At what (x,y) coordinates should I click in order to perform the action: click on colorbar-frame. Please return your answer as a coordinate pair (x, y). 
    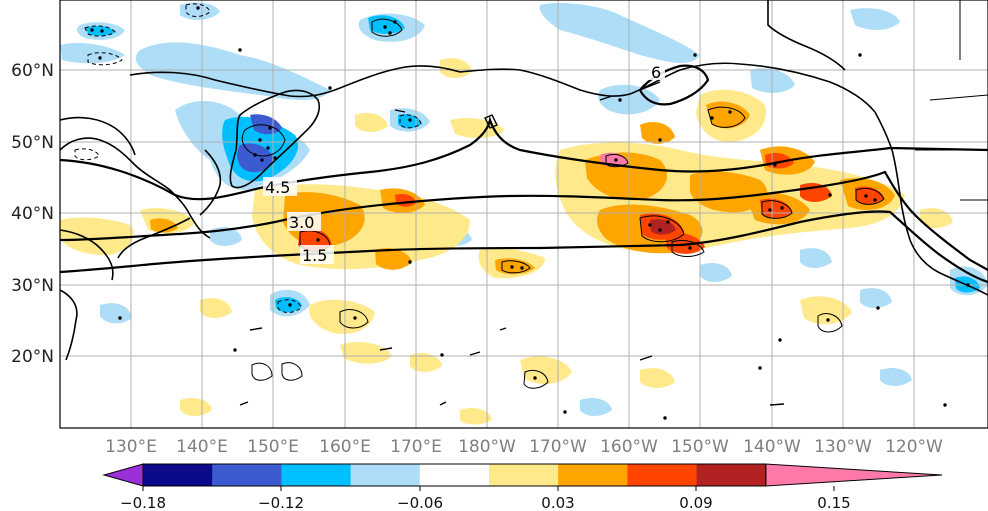
    Looking at the image, I should click on (454, 475).